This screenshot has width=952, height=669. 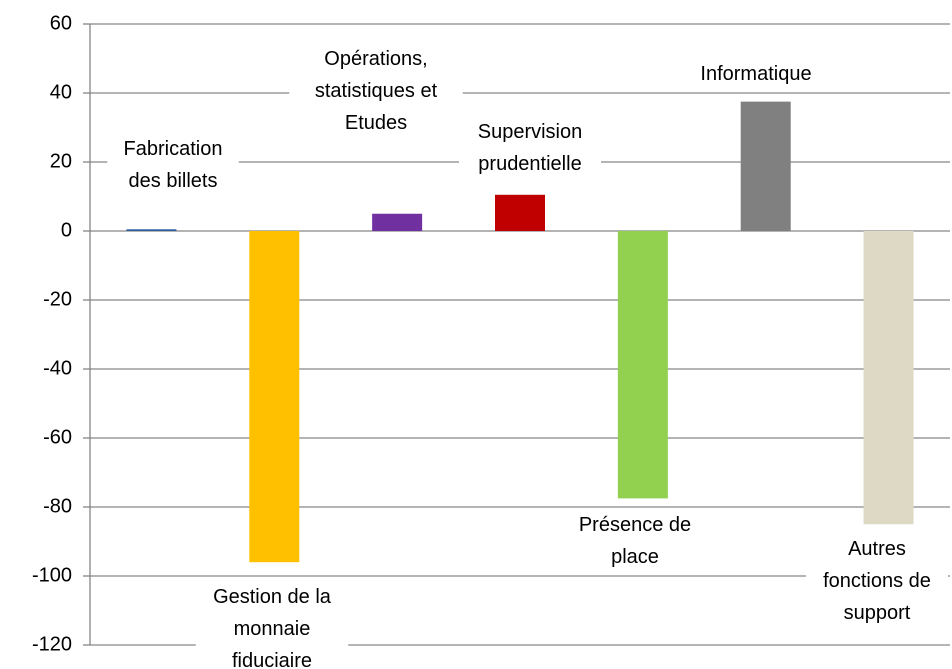 What do you see at coordinates (52, 575) in the screenshot?
I see `y-tick-label: -100` at bounding box center [52, 575].